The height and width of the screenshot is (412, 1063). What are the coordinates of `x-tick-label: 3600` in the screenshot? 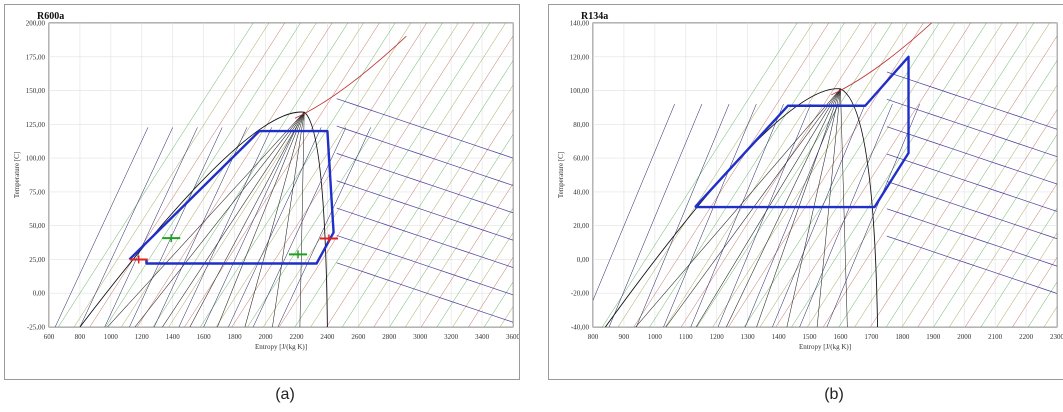 It's located at (512, 337).